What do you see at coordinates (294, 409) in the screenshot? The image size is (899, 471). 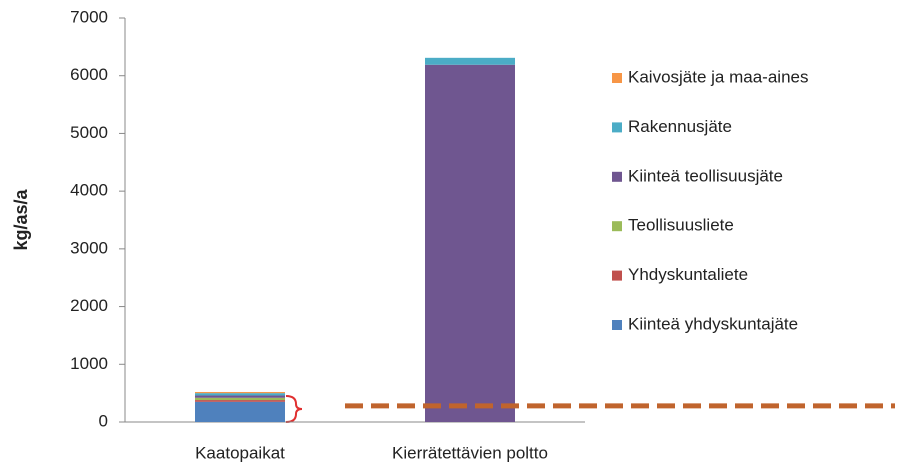 I see `brace` at bounding box center [294, 409].